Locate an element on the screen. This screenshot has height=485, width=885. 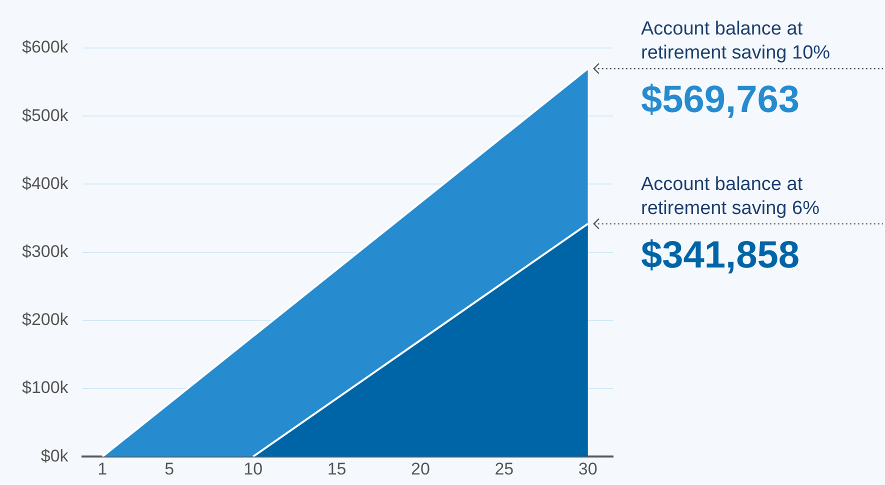
y-tick-label: $200k is located at coordinates (45, 320).